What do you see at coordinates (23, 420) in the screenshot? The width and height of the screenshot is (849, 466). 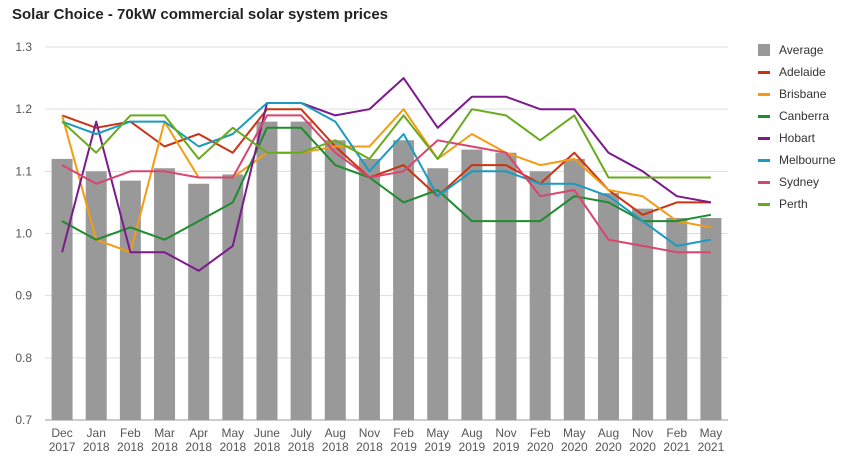 I see `y-tick-label: 0.7` at bounding box center [23, 420].